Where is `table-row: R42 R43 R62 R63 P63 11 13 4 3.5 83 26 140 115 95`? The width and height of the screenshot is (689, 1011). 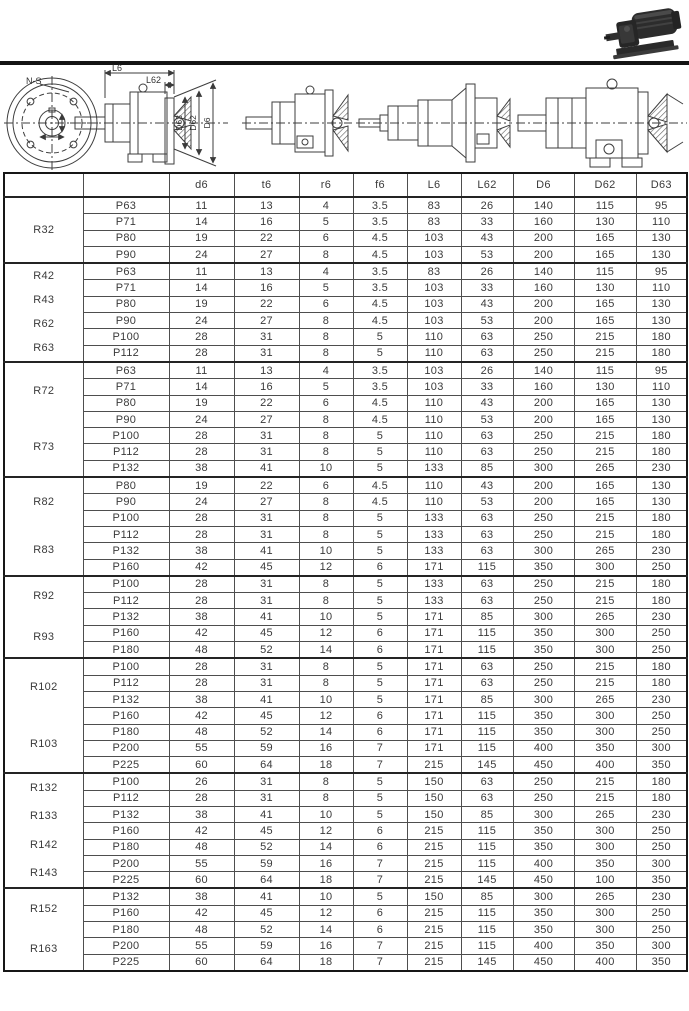 table-row: R42 R43 R62 R63 P63 11 13 4 3.5 83 26 140 115 95 is located at coordinates (345, 312).